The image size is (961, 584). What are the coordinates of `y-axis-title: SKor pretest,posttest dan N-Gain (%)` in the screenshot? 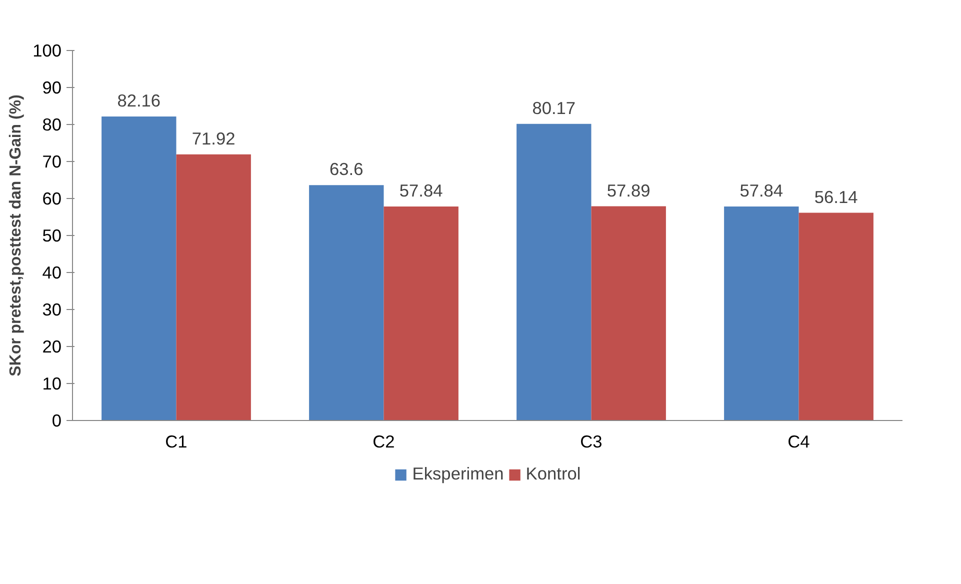 It's located at (16, 235).